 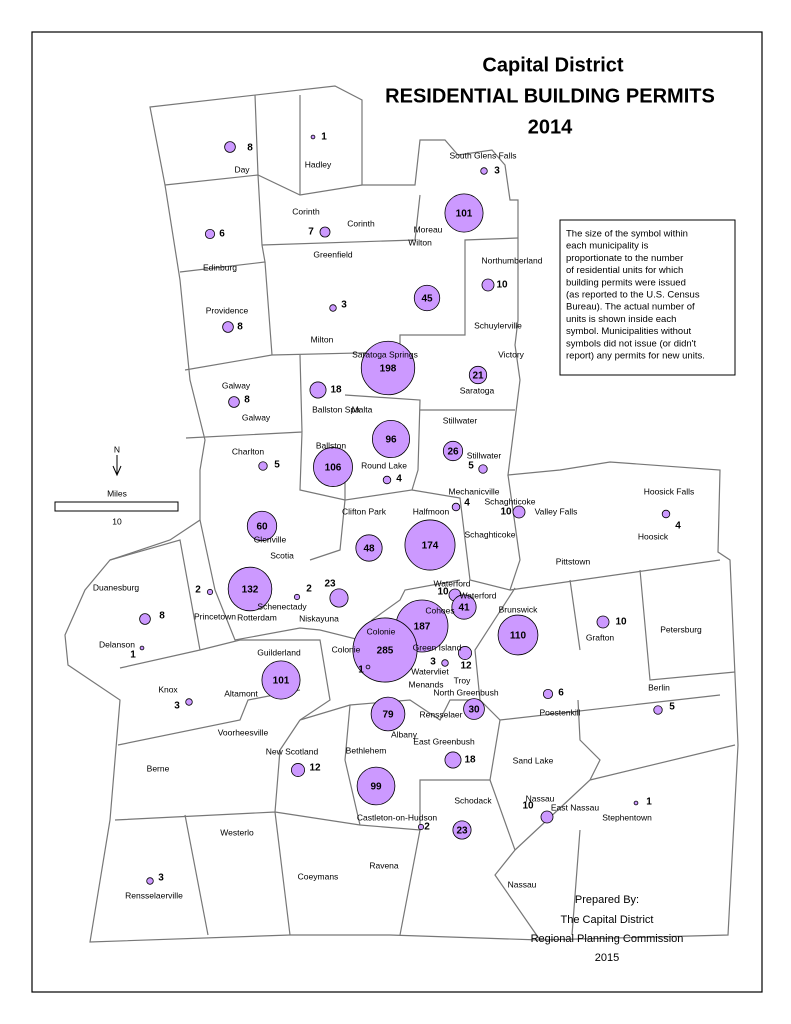 I want to click on permit-count: 26, so click(x=453, y=452).